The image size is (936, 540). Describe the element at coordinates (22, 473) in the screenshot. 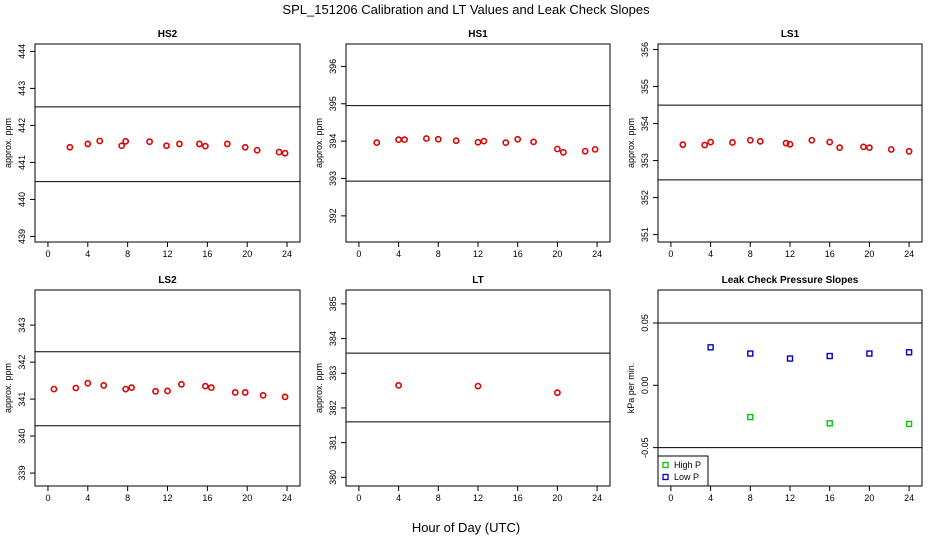

I see `y-tick-label: 339` at that location.